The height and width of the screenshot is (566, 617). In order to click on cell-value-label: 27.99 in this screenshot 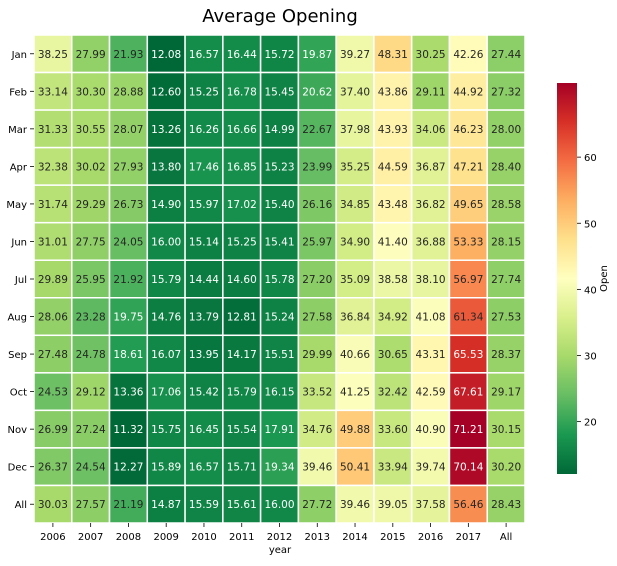, I will do `click(91, 55)`.